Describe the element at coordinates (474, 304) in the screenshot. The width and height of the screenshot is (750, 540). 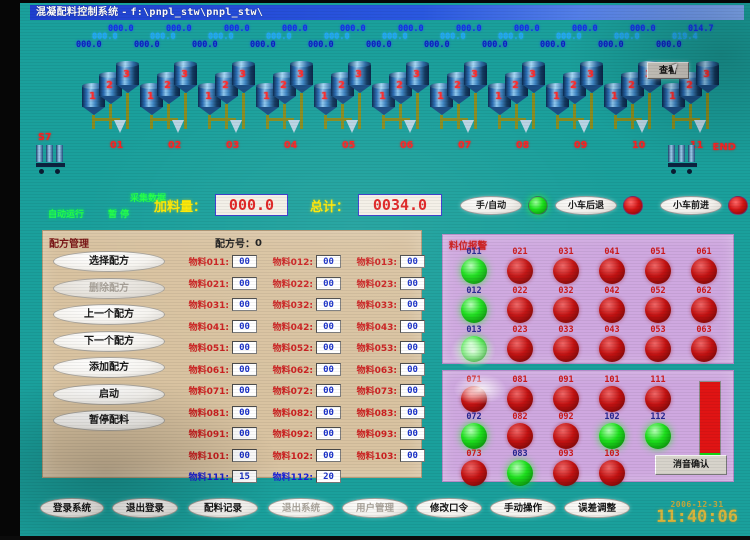
I see `alarm-indicator: 012` at that location.